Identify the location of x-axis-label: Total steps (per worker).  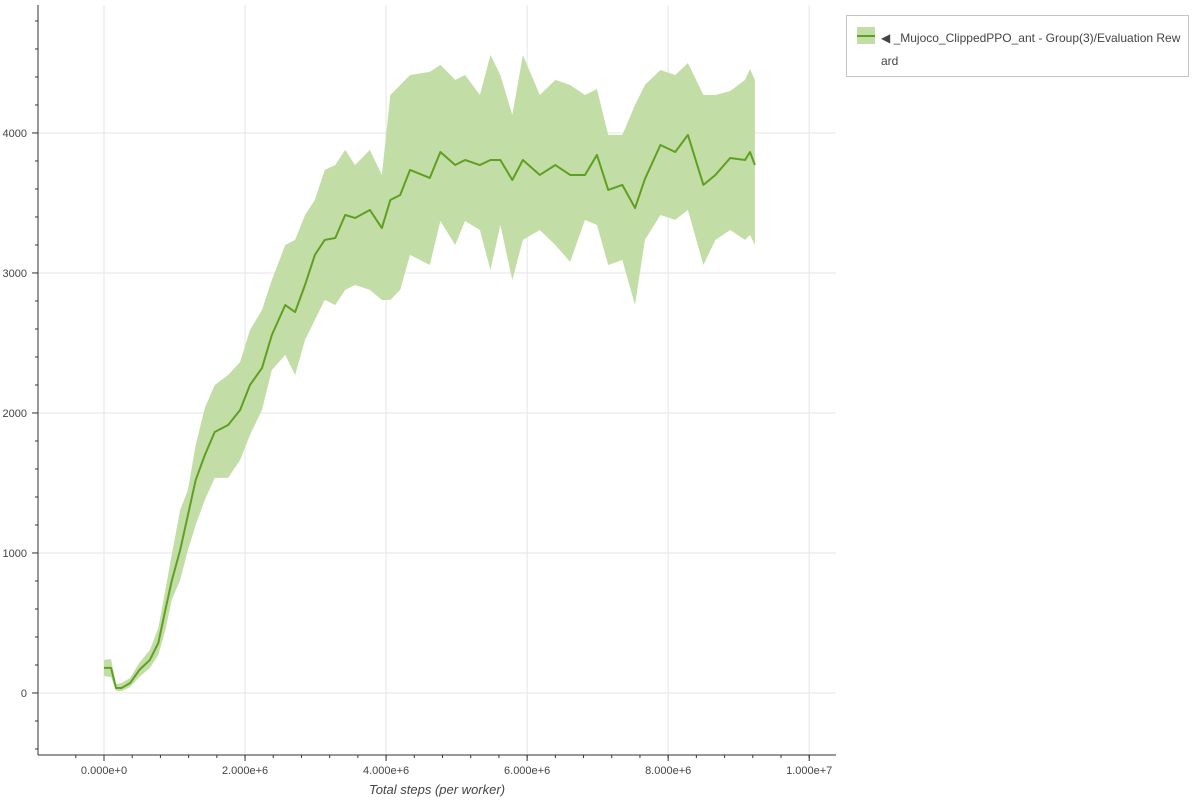
(437, 789).